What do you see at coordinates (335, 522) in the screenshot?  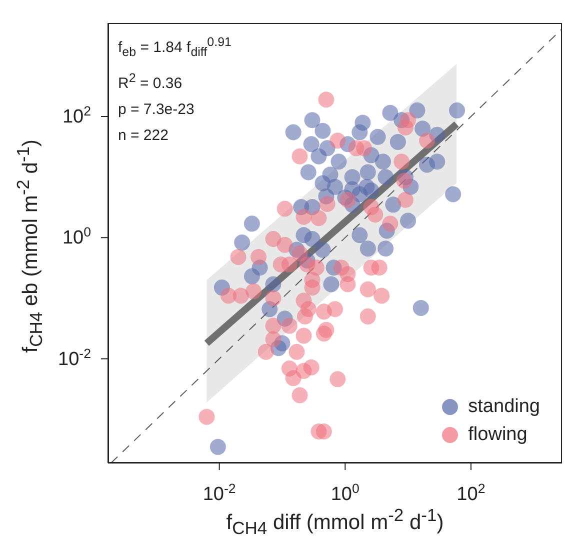 I see `x-axis-title: f$_{CH4}$ diff (mmol m$^{-2}$ d$^{-1}$)` at bounding box center [335, 522].